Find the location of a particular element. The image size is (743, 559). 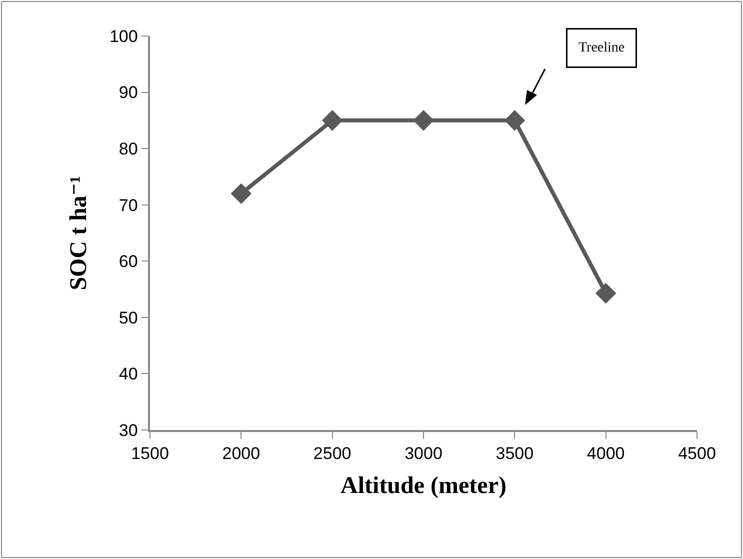

y-tick-label: 30 is located at coordinates (128, 430).